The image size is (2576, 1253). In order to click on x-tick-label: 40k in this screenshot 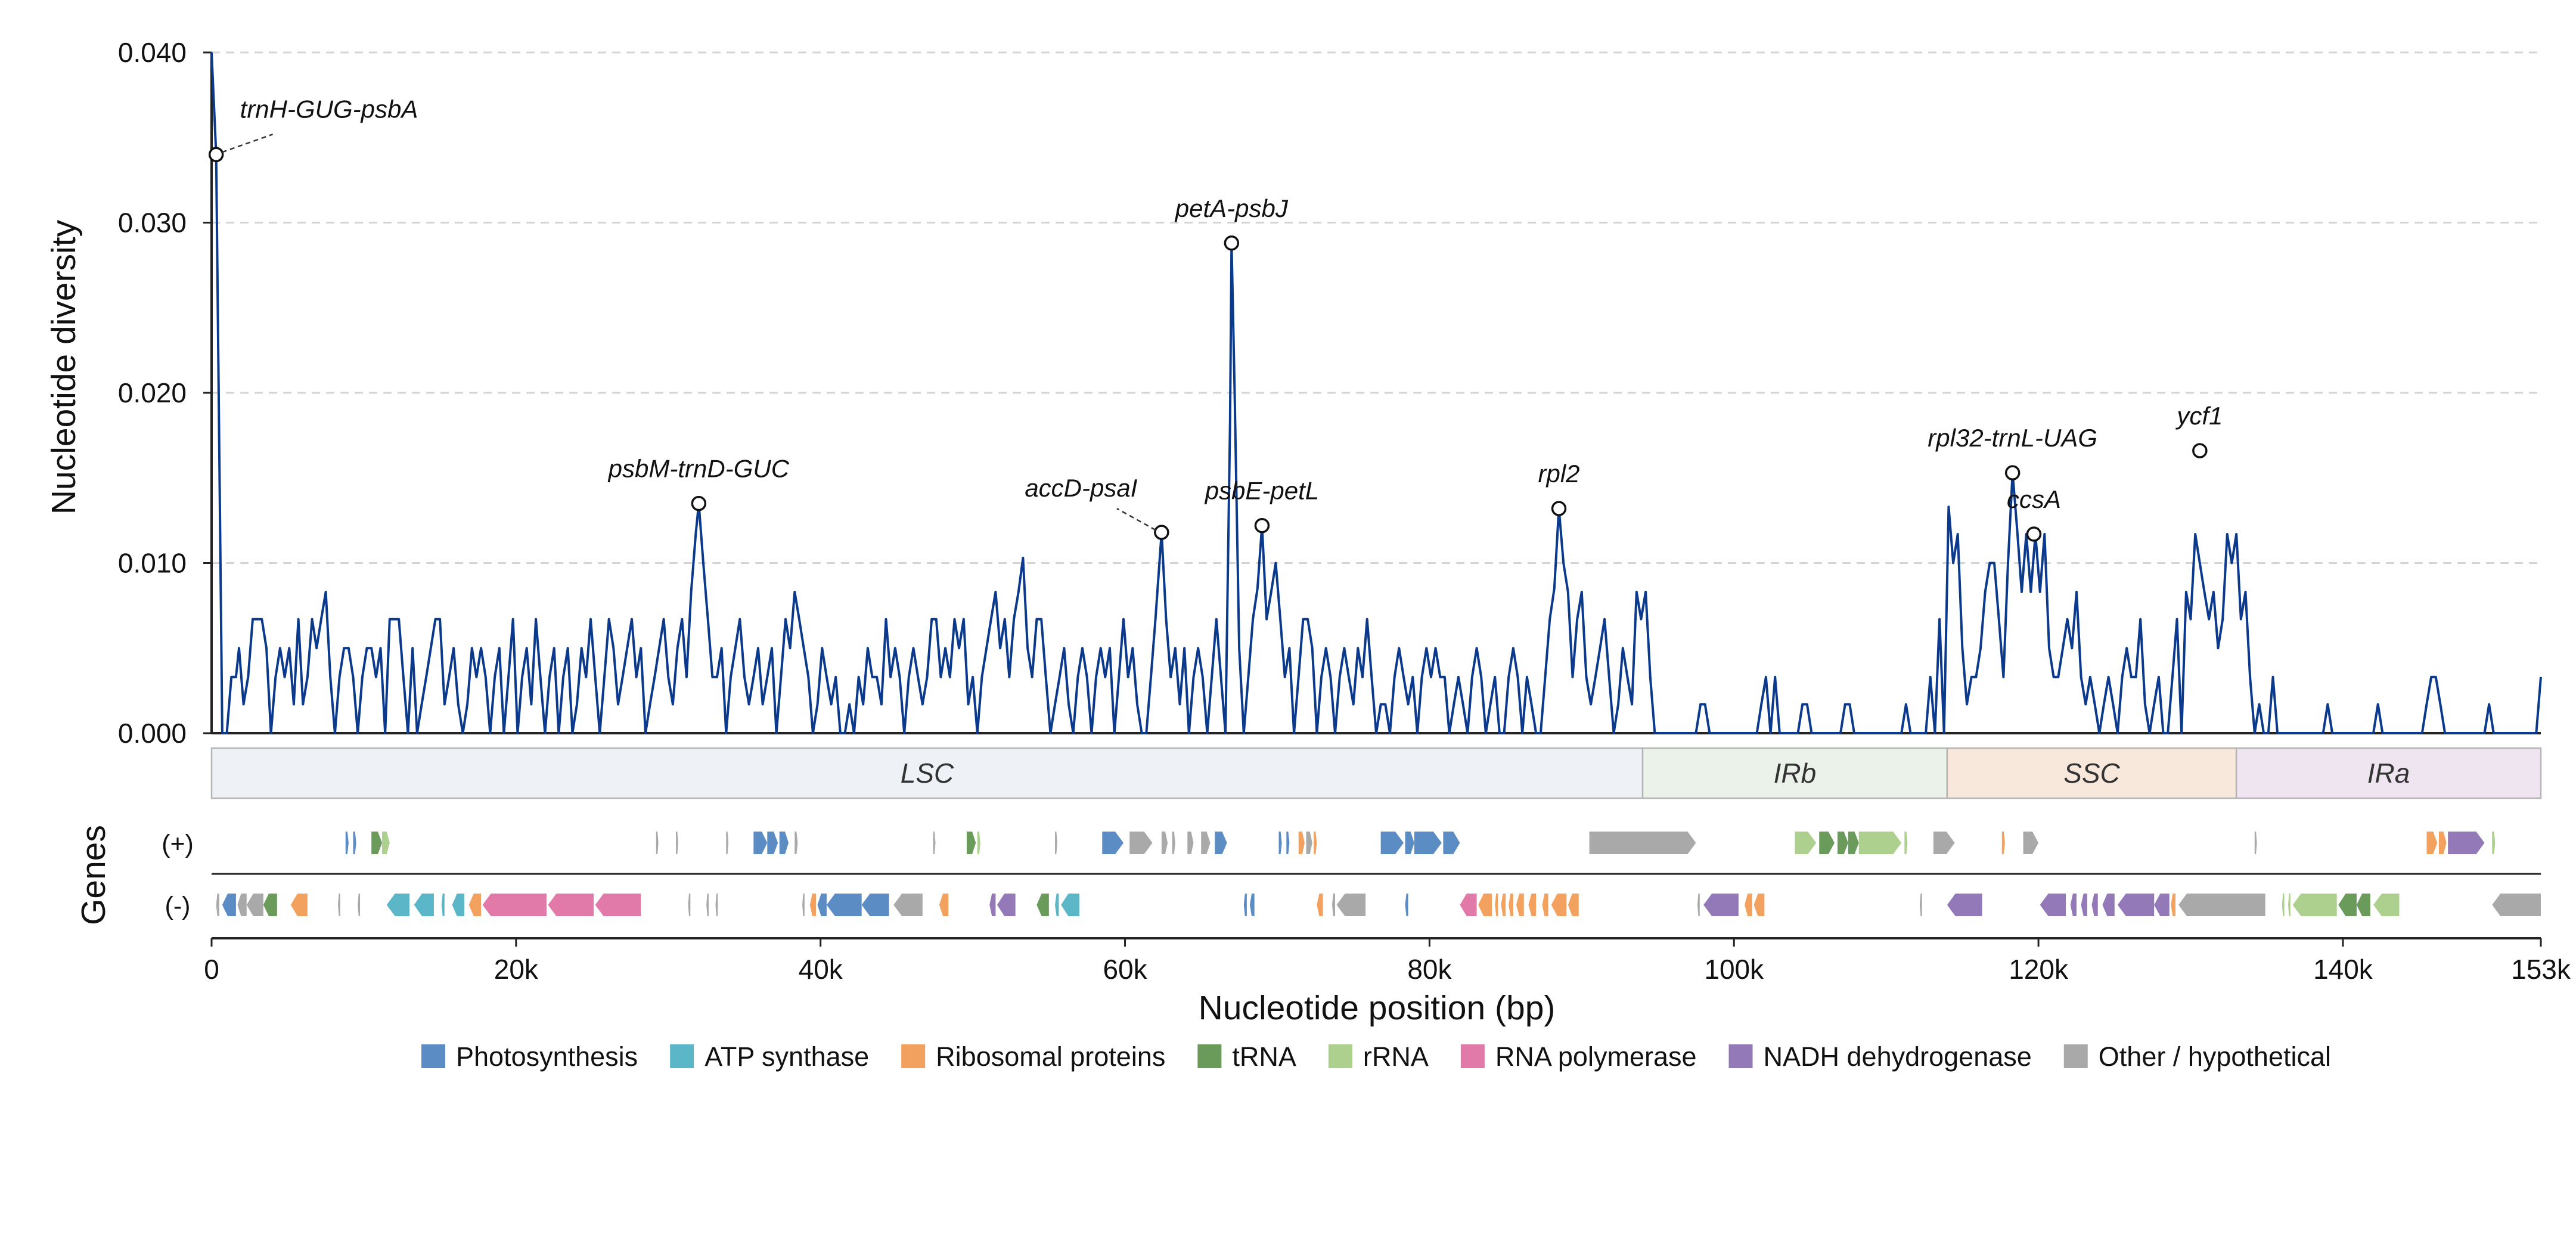, I will do `click(821, 969)`.